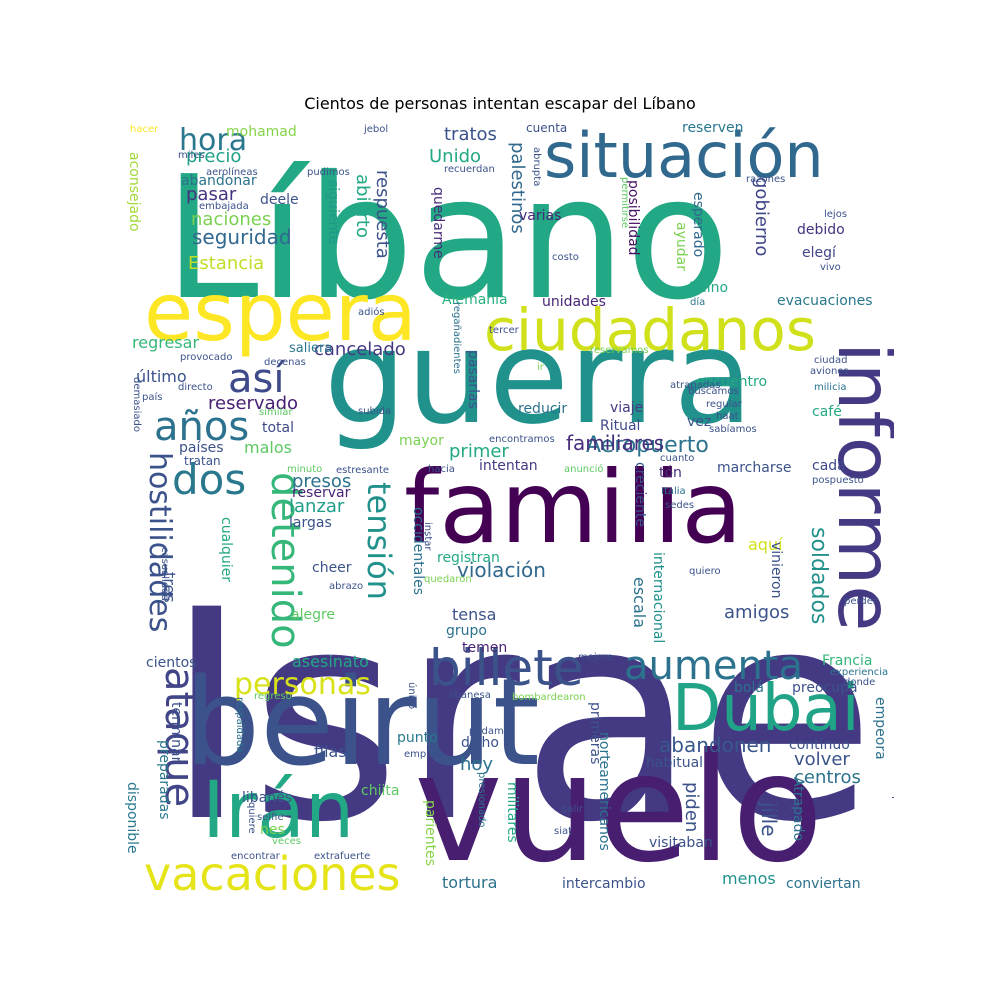 The image size is (1000, 1000). I want to click on word-143: día, so click(697, 302).